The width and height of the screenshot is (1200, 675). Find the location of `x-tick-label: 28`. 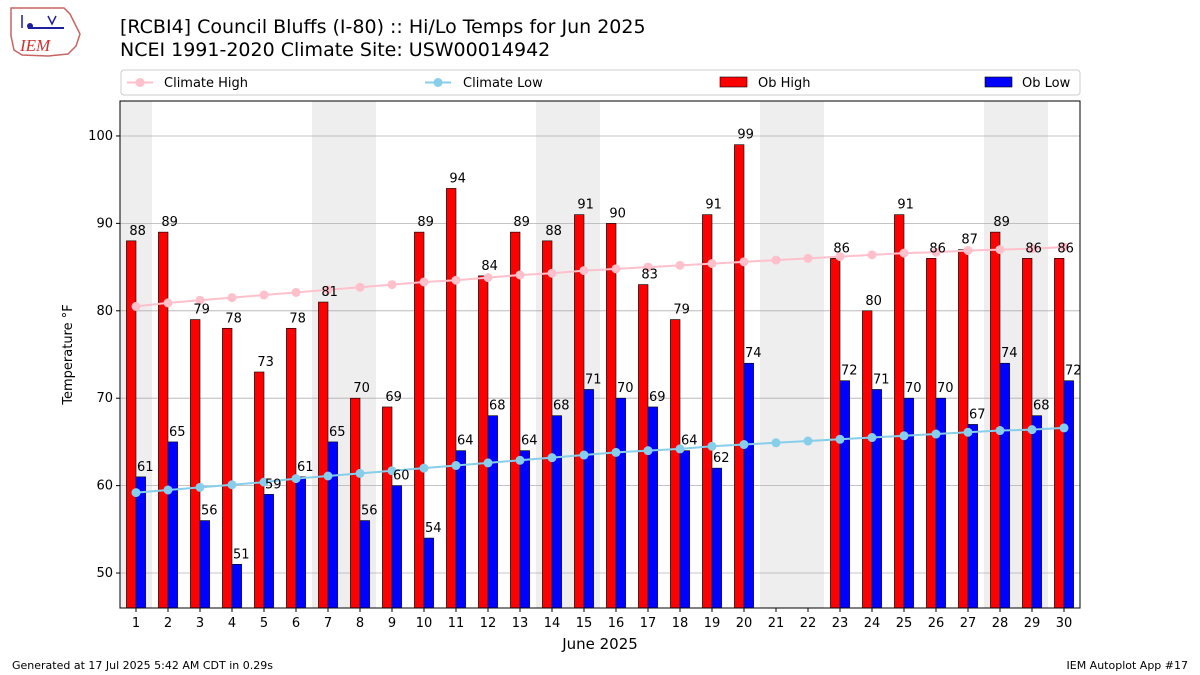

x-tick-label: 28 is located at coordinates (1000, 623).